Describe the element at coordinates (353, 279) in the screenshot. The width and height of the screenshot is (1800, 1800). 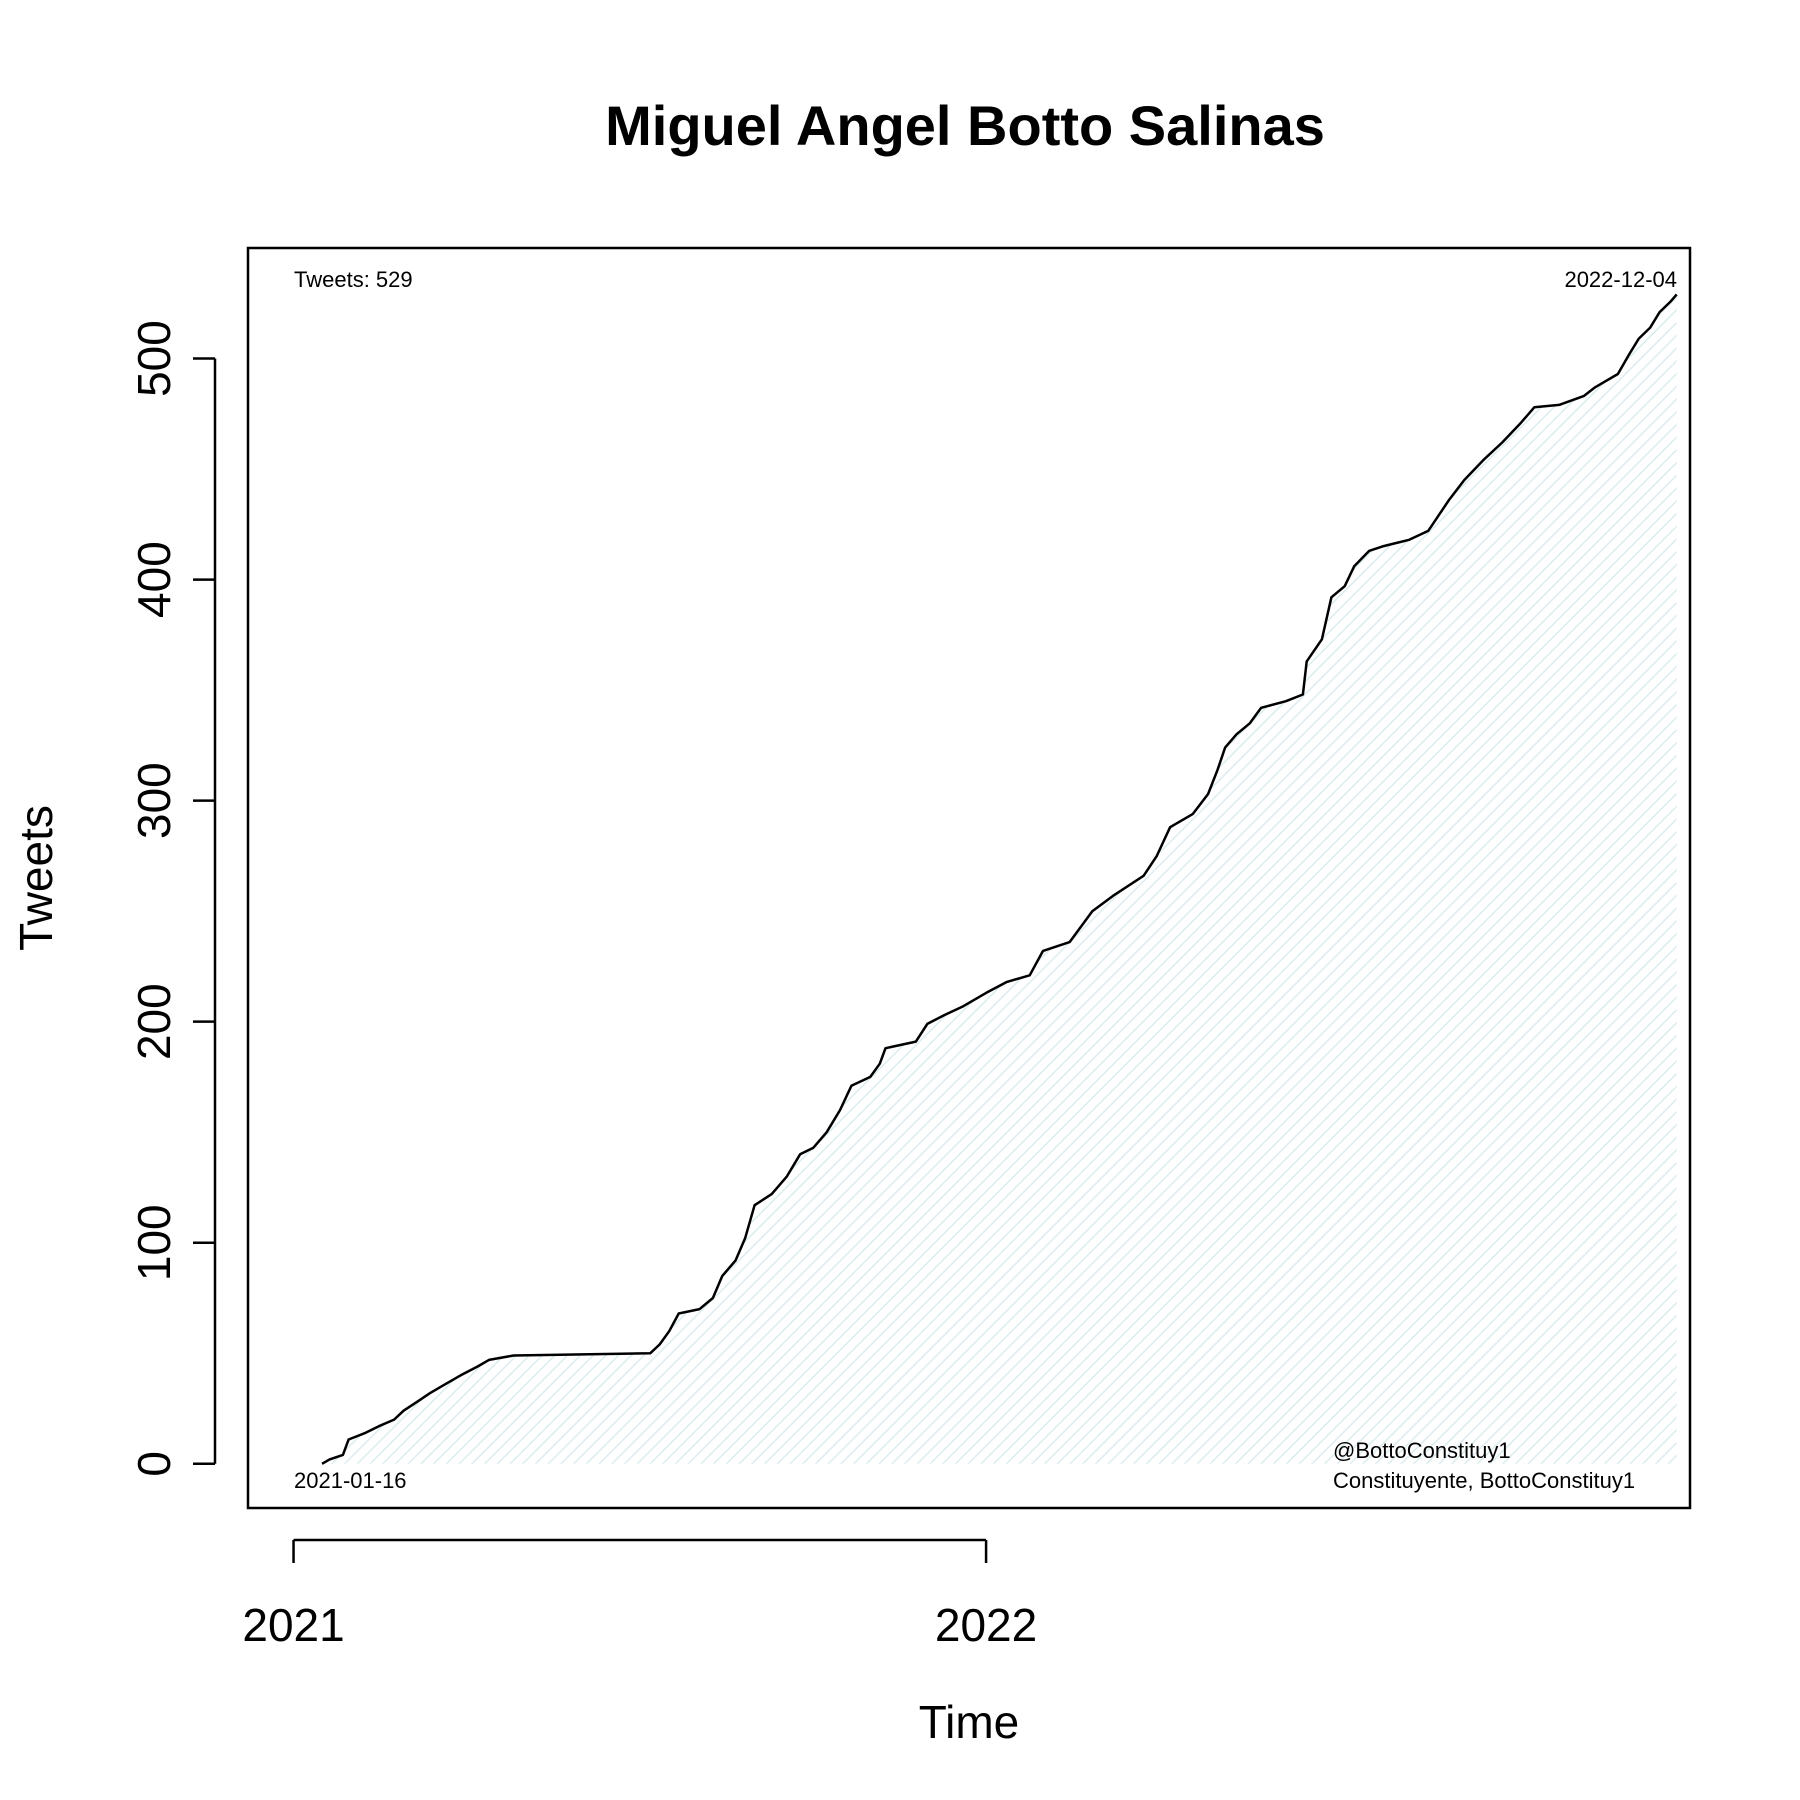
I see `tweet-count-annotation: Tweets: 529` at that location.